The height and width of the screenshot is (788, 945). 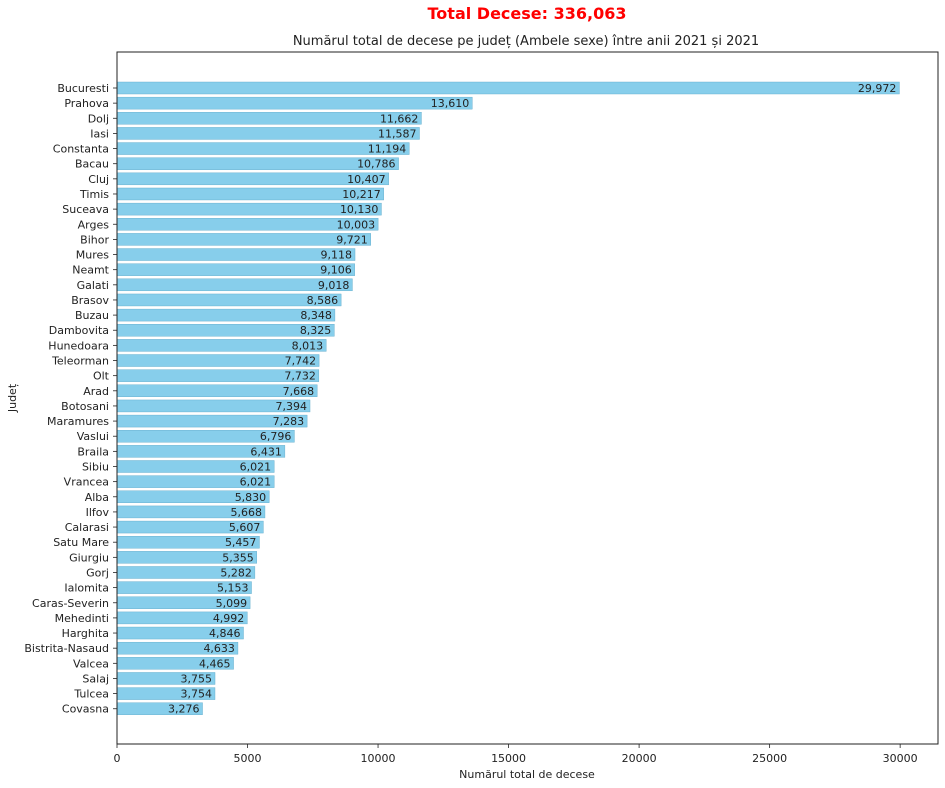 I want to click on y-tick-label: Timis, so click(x=94, y=194).